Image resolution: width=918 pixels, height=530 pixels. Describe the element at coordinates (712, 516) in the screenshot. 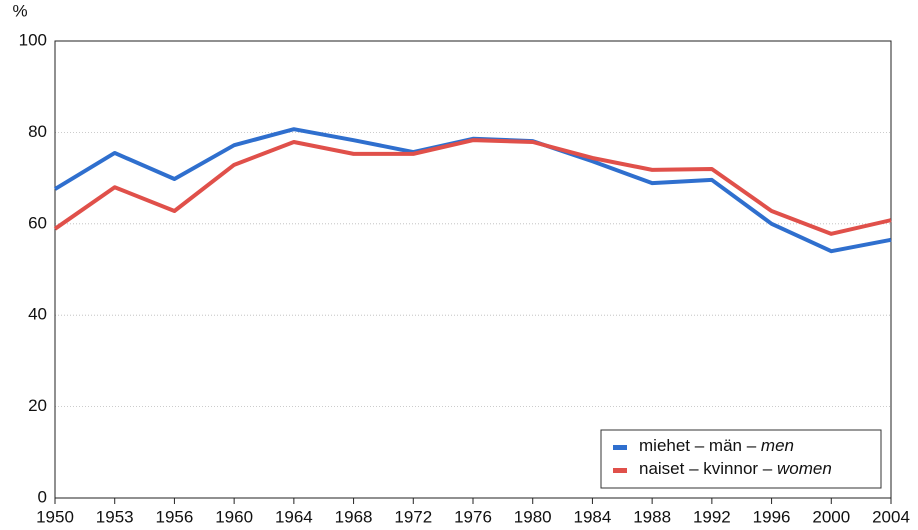

I see `x-tick-label: 1992` at that location.